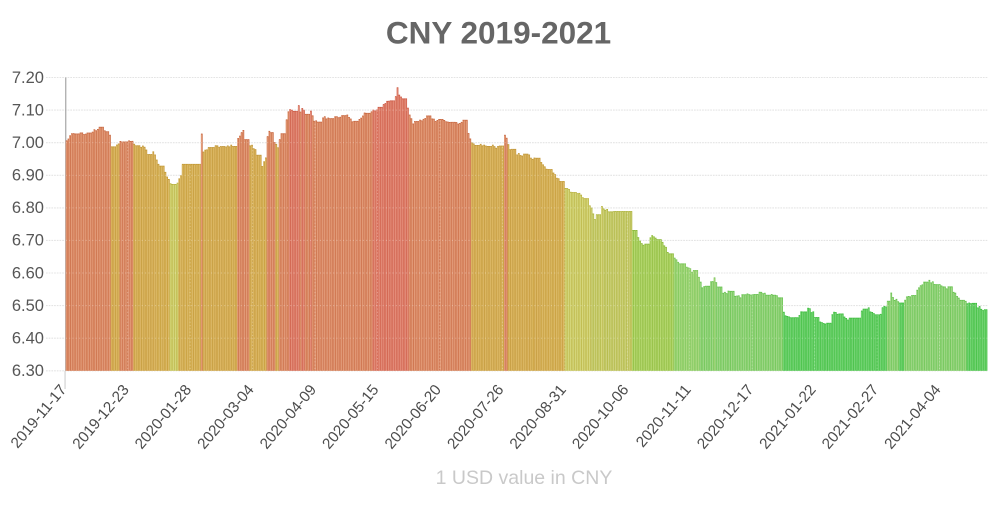 Image resolution: width=1000 pixels, height=505 pixels. I want to click on svg-text: 6.90, so click(28, 176).